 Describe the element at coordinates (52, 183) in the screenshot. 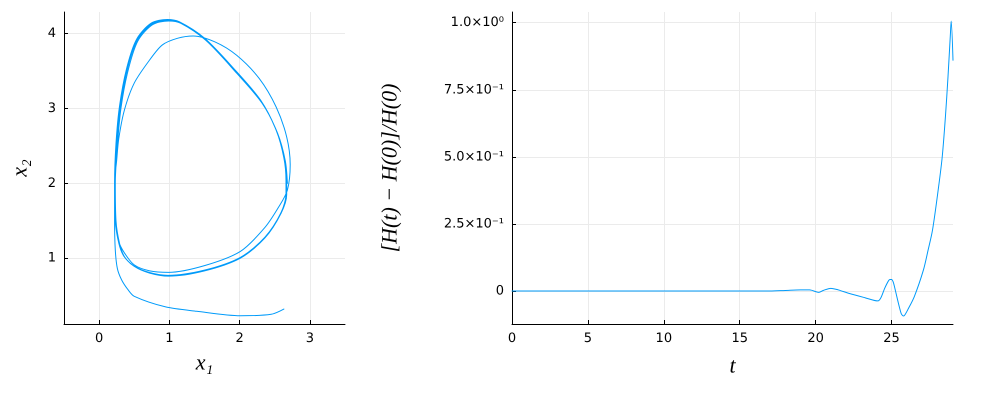

I see `y-tick-label: 2` at that location.